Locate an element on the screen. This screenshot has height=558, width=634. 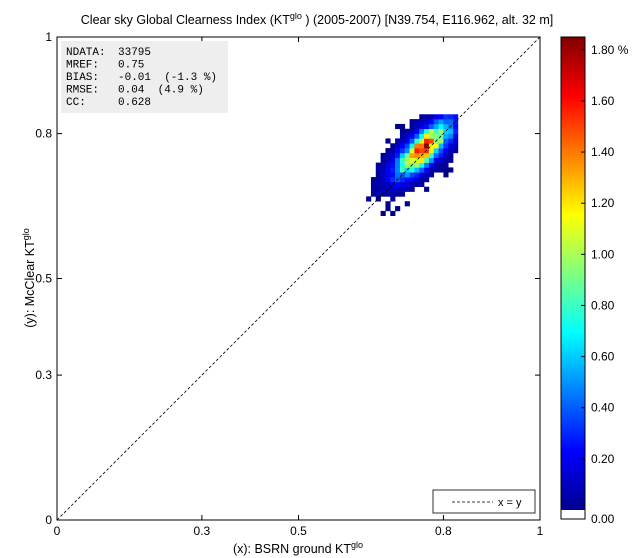
y-tick-label: 0.5 is located at coordinates (43, 279).